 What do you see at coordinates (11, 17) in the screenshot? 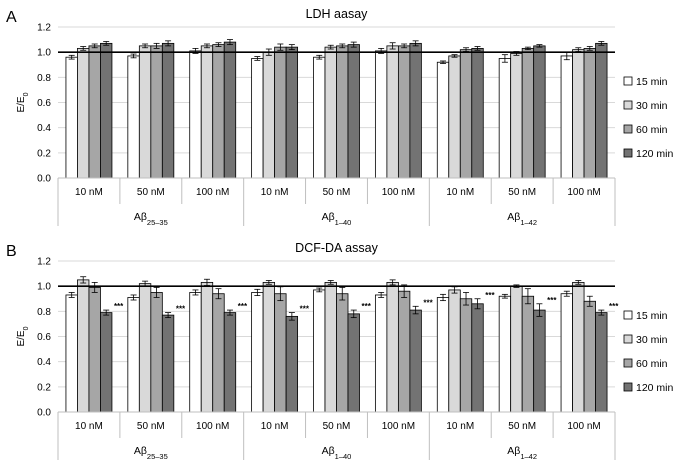
I see `panel-a-label: A` at bounding box center [11, 17].